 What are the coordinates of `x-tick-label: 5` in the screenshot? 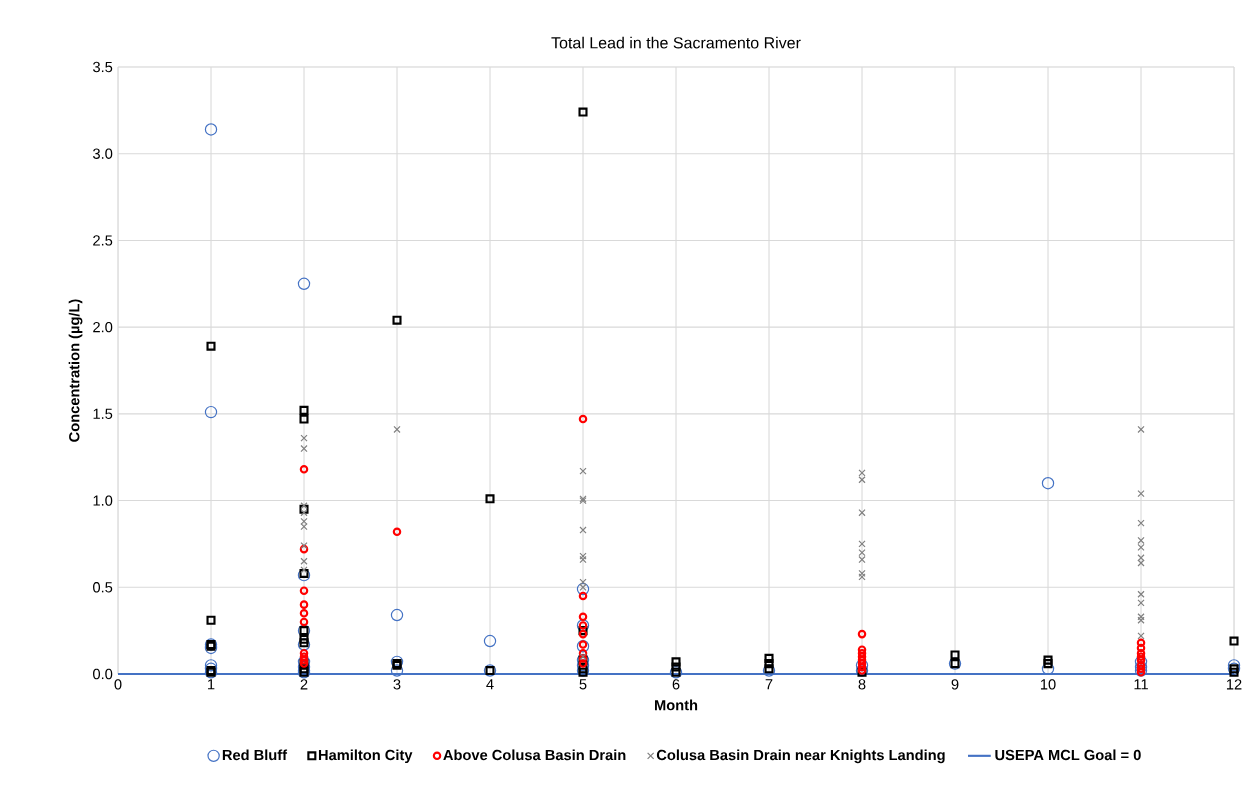 It's located at (583, 684).